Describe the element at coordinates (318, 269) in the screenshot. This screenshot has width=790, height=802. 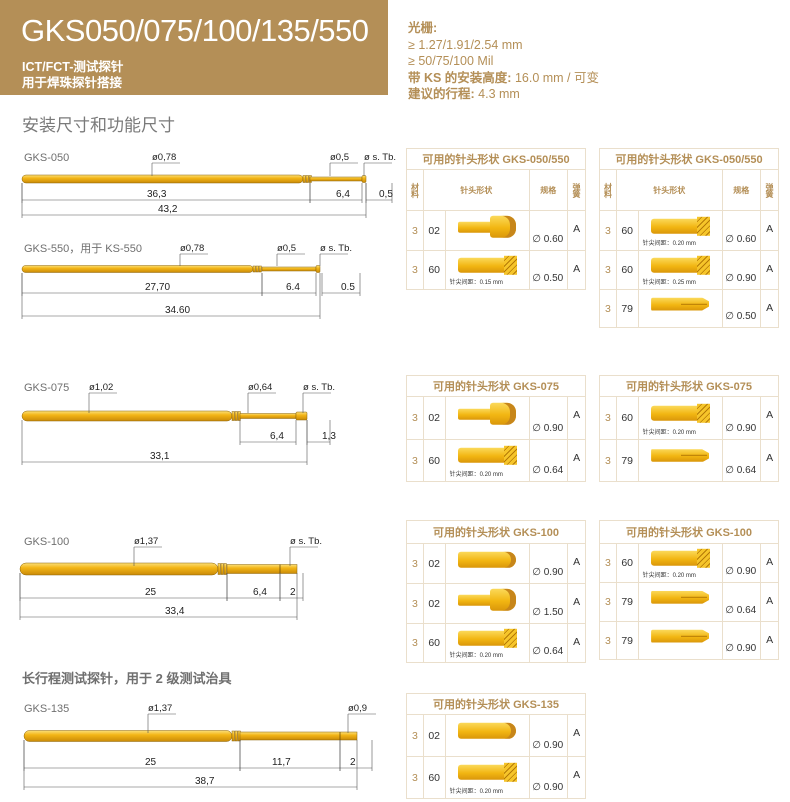
I see `probe-tip` at that location.